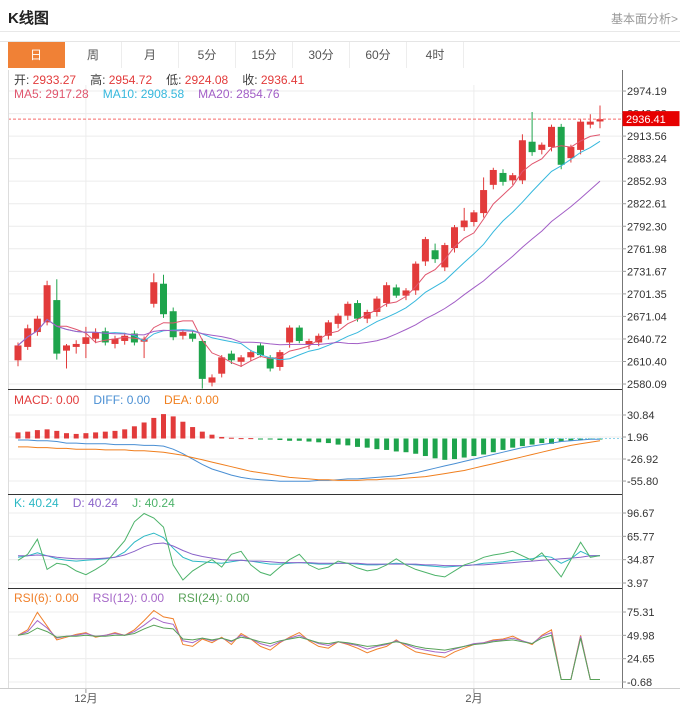 The height and width of the screenshot is (704, 680). Describe the element at coordinates (639, 683) in the screenshot. I see `svg-text: -0.68` at that location.